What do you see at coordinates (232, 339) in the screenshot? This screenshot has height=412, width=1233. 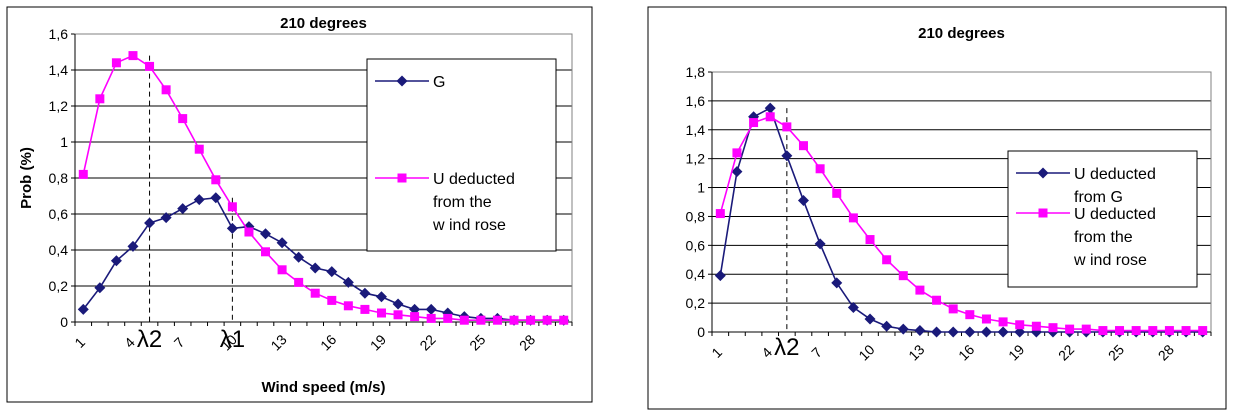 I see `annotation-label: λ1` at bounding box center [232, 339].